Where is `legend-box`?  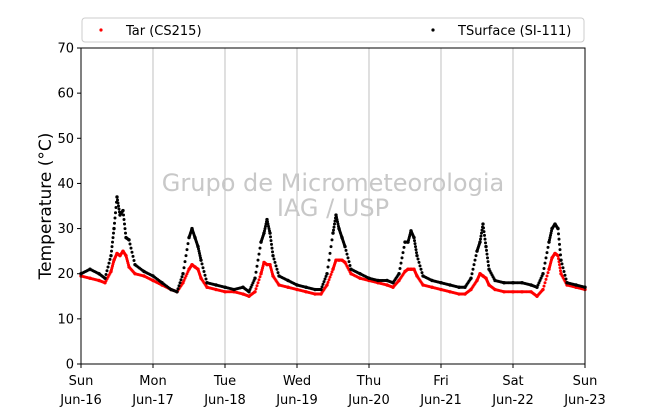
legend-box is located at coordinates (333, 30).